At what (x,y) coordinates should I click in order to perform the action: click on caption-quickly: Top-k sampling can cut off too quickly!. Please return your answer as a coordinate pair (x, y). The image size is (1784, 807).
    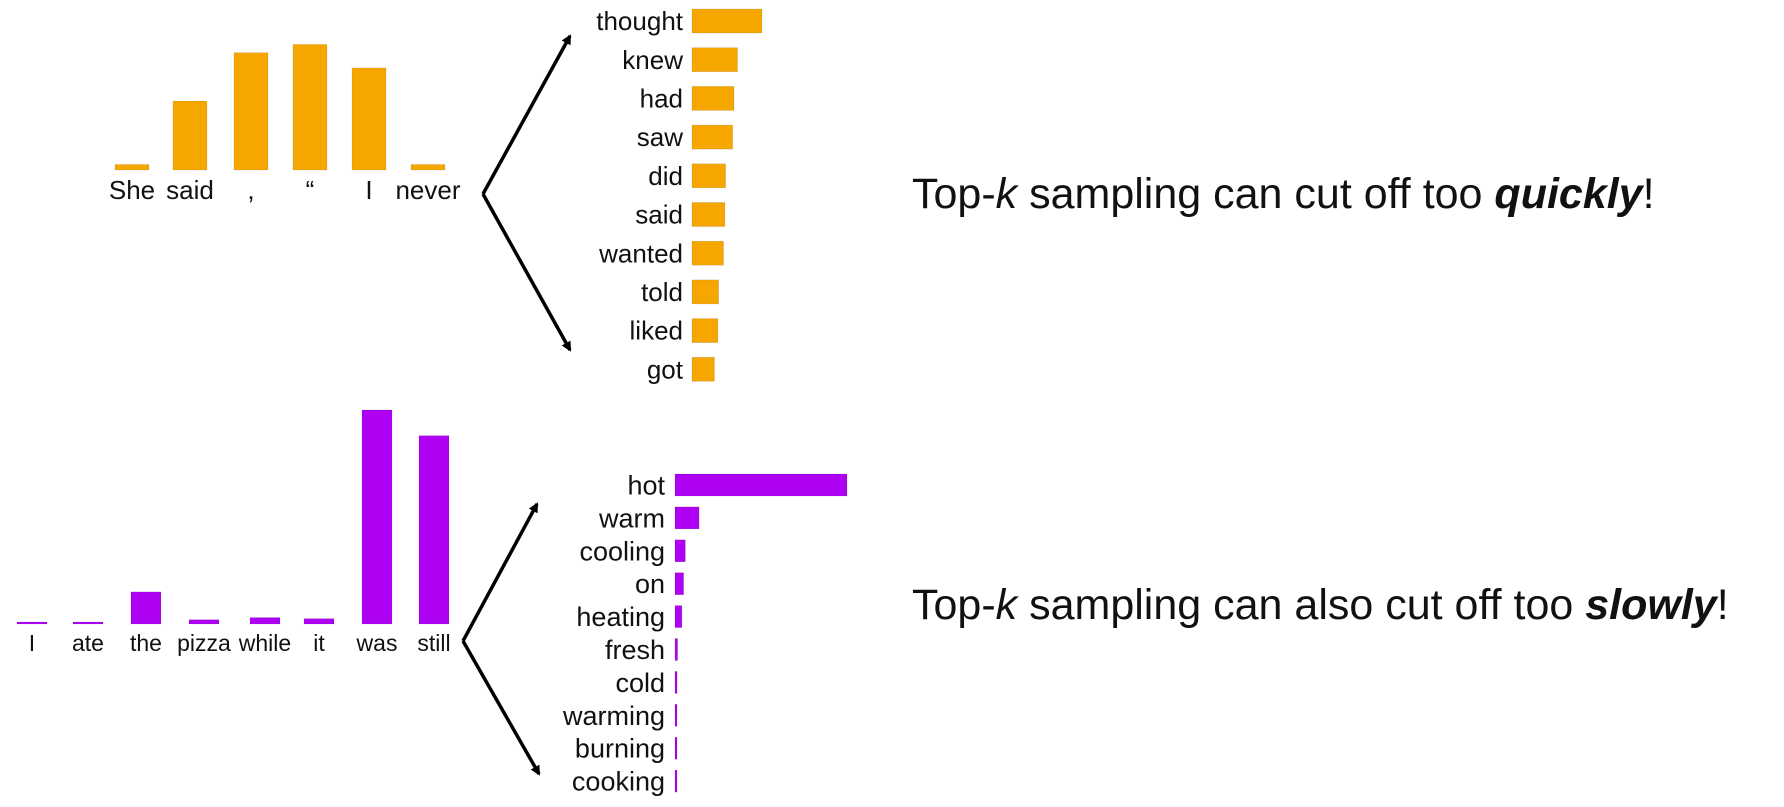
    Looking at the image, I should click on (1283, 194).